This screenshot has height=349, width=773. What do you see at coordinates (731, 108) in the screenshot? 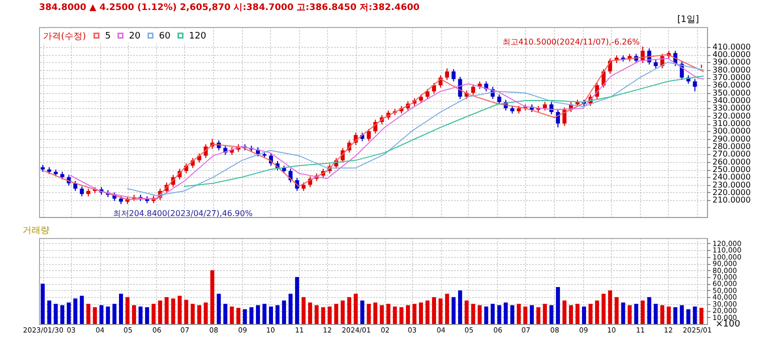
I see `y-tick-label: 330.0000` at bounding box center [731, 108].